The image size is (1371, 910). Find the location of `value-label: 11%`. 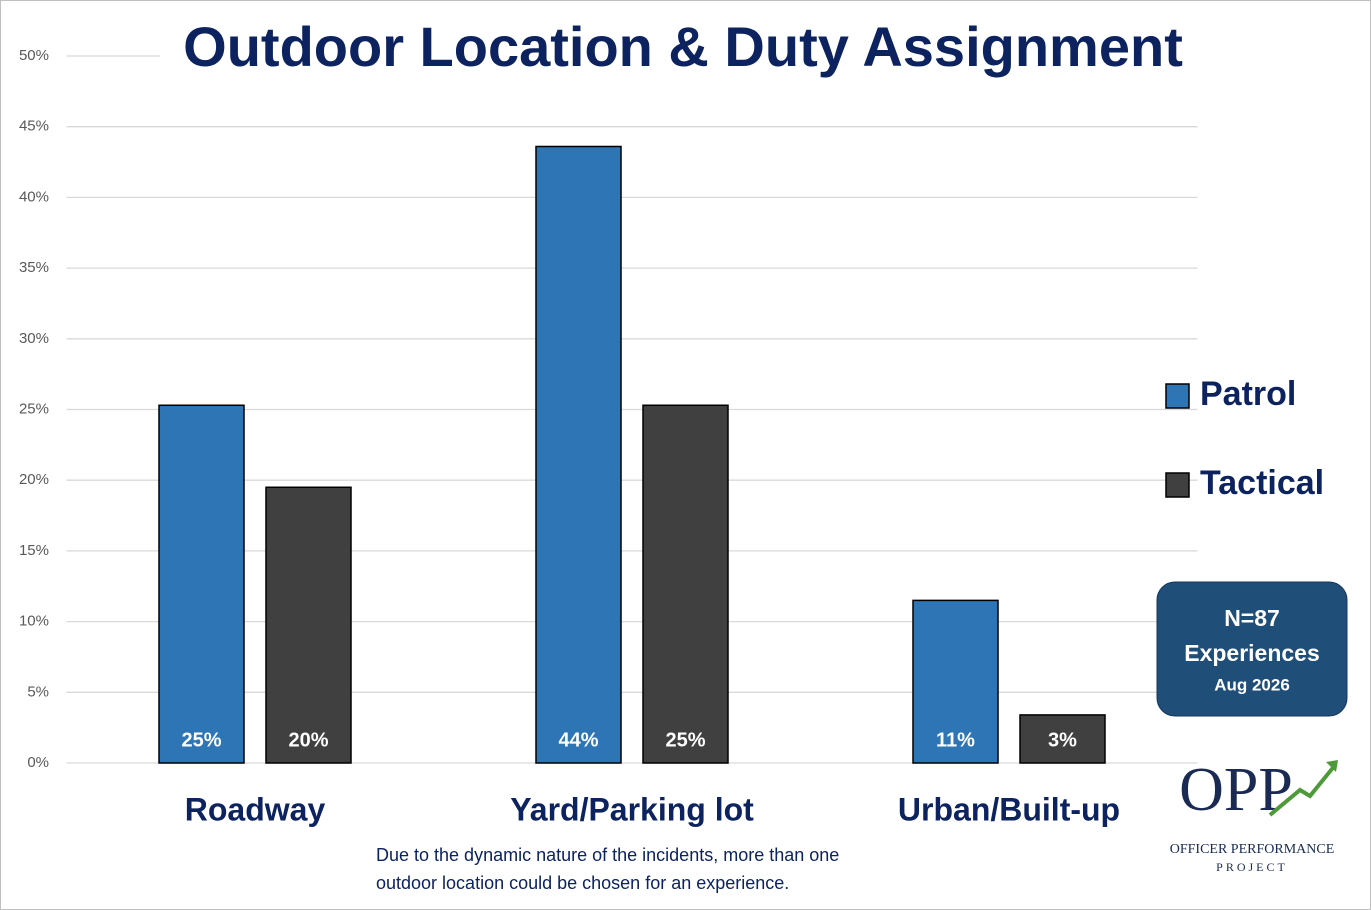

value-label: 11% is located at coordinates (955, 740).